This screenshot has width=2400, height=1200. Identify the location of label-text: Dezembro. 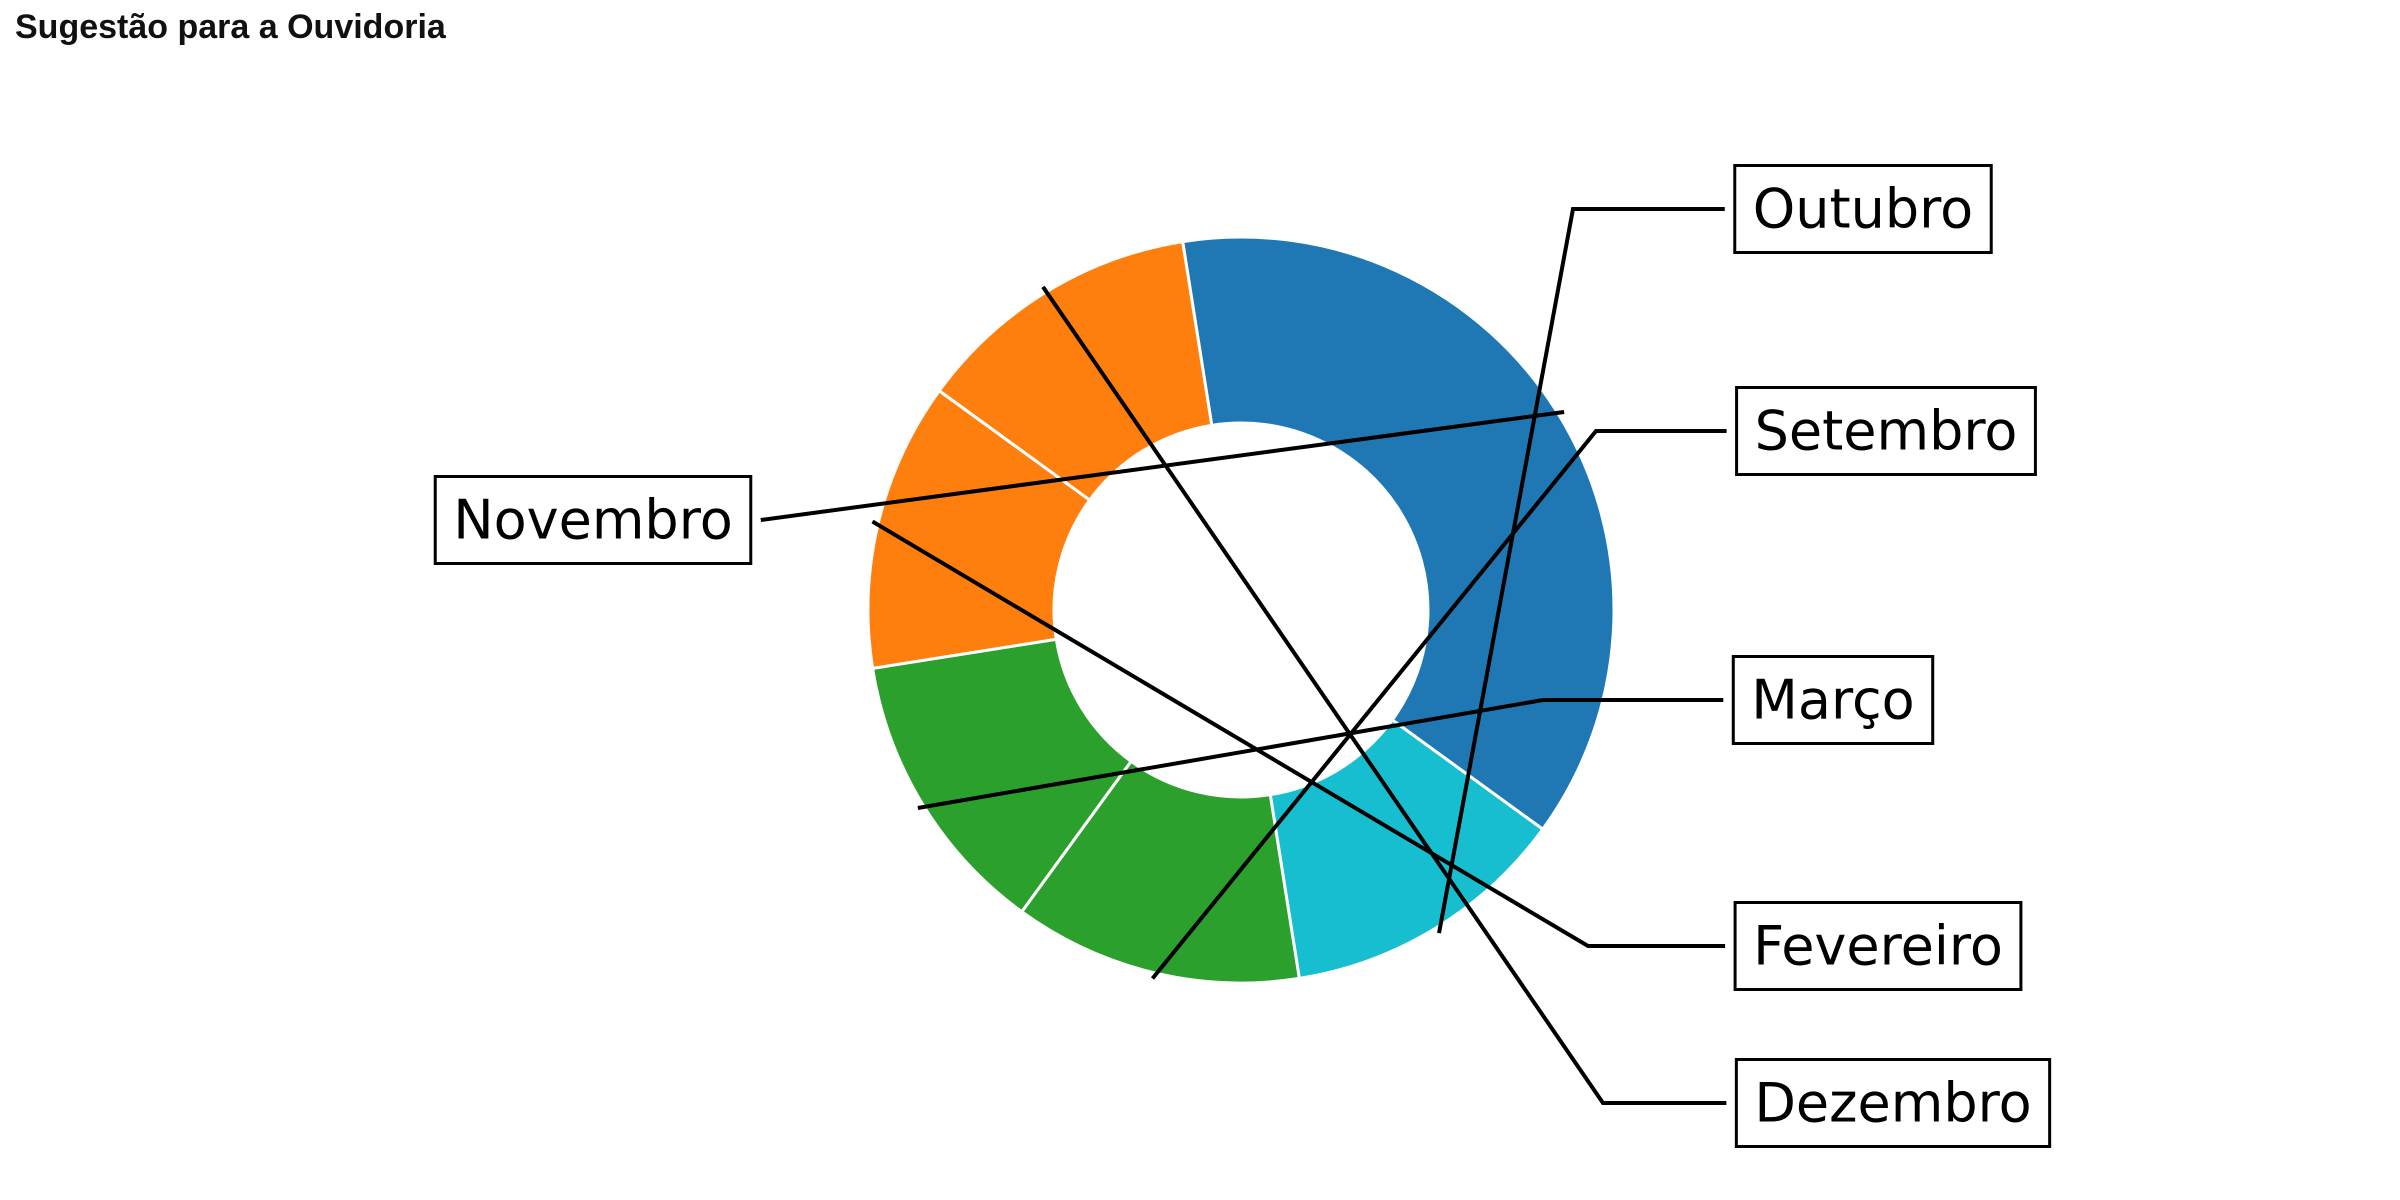
(1892, 1103).